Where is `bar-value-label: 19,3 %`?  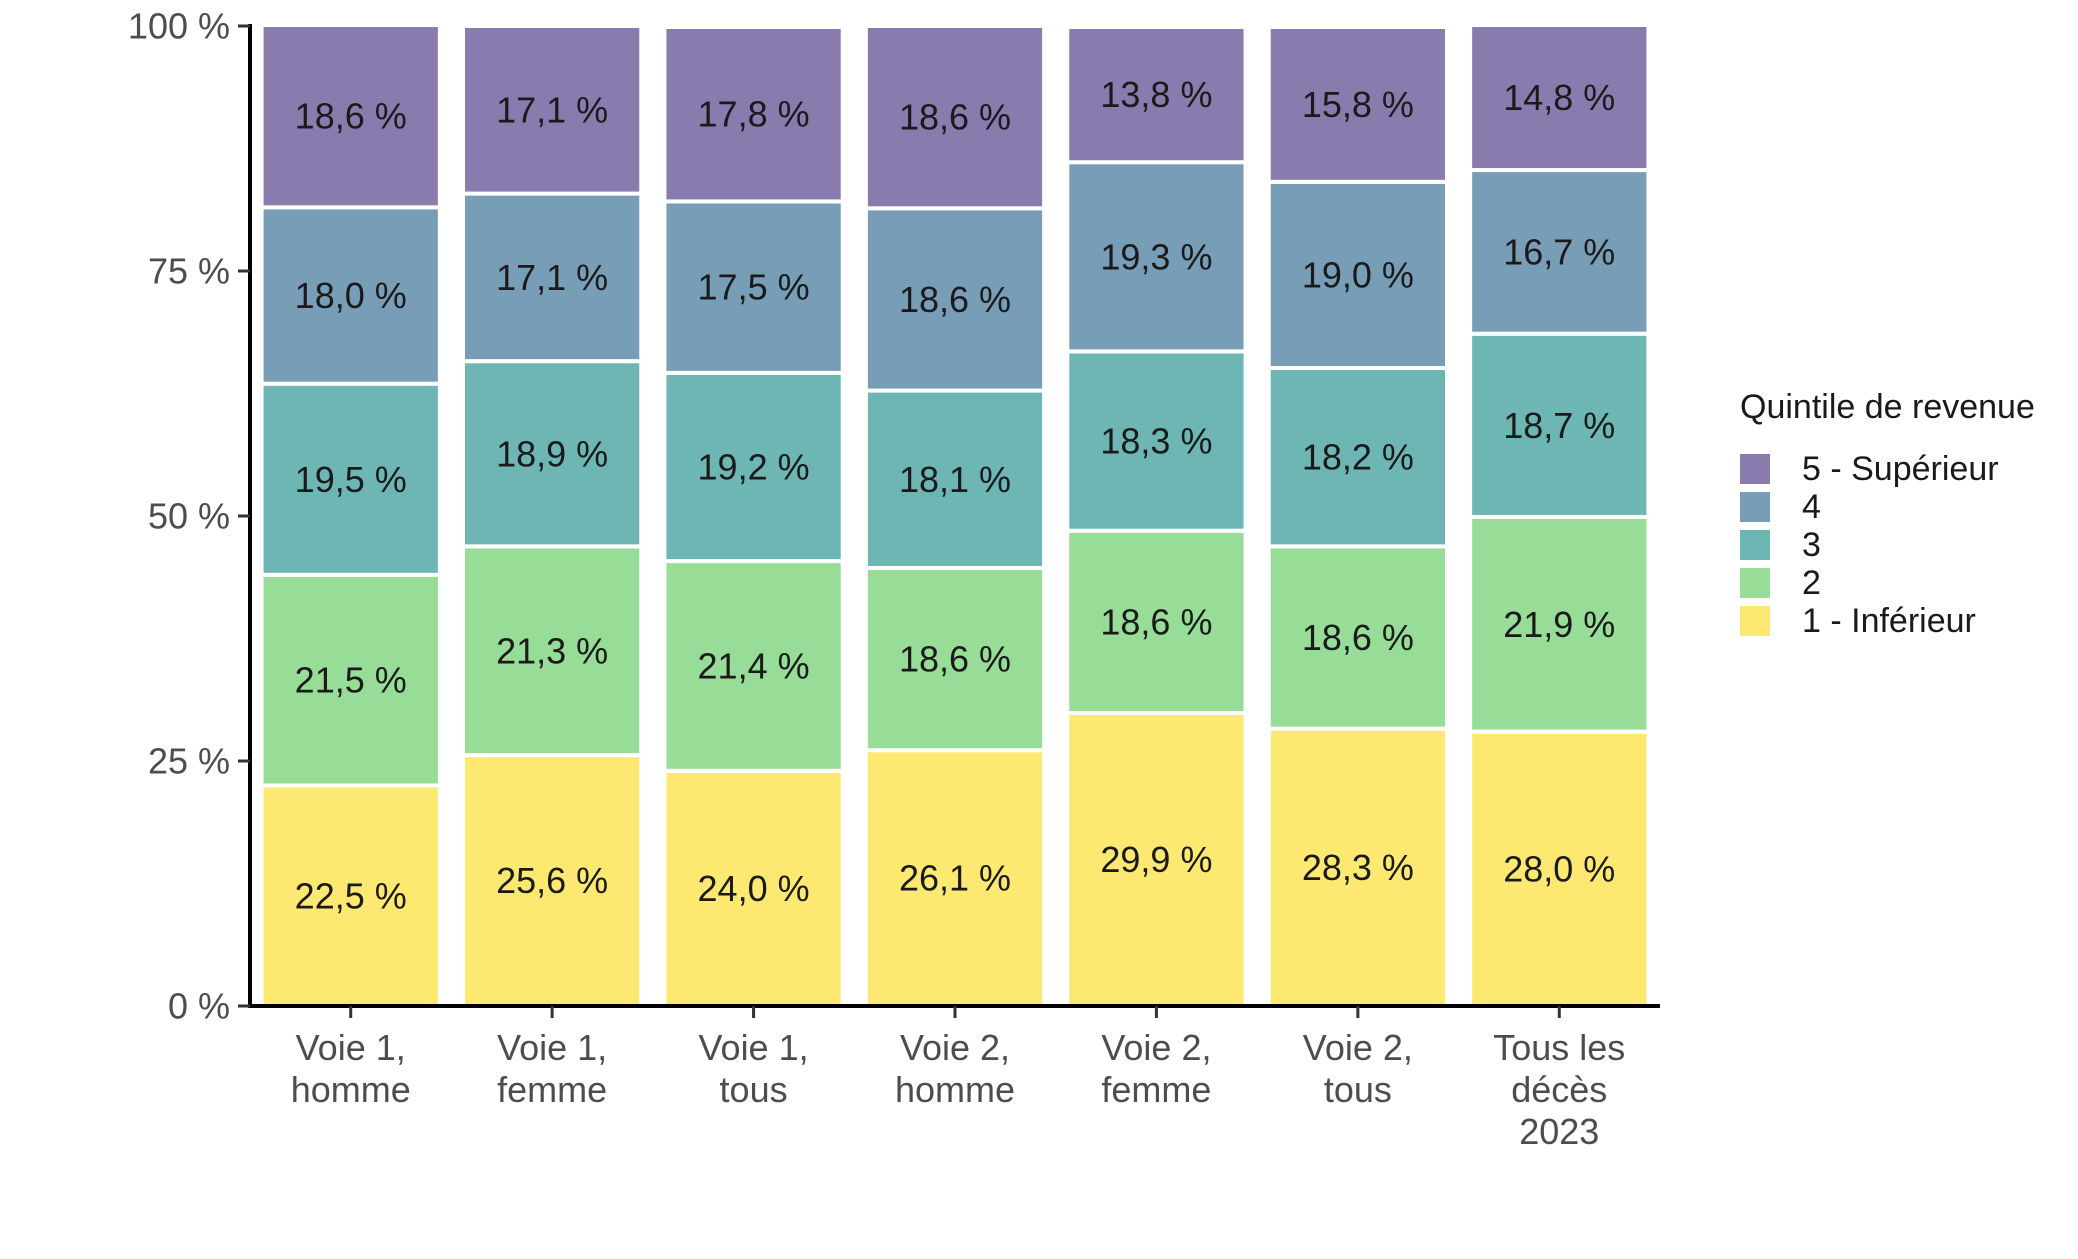
bar-value-label: 19,3 % is located at coordinates (1156, 256).